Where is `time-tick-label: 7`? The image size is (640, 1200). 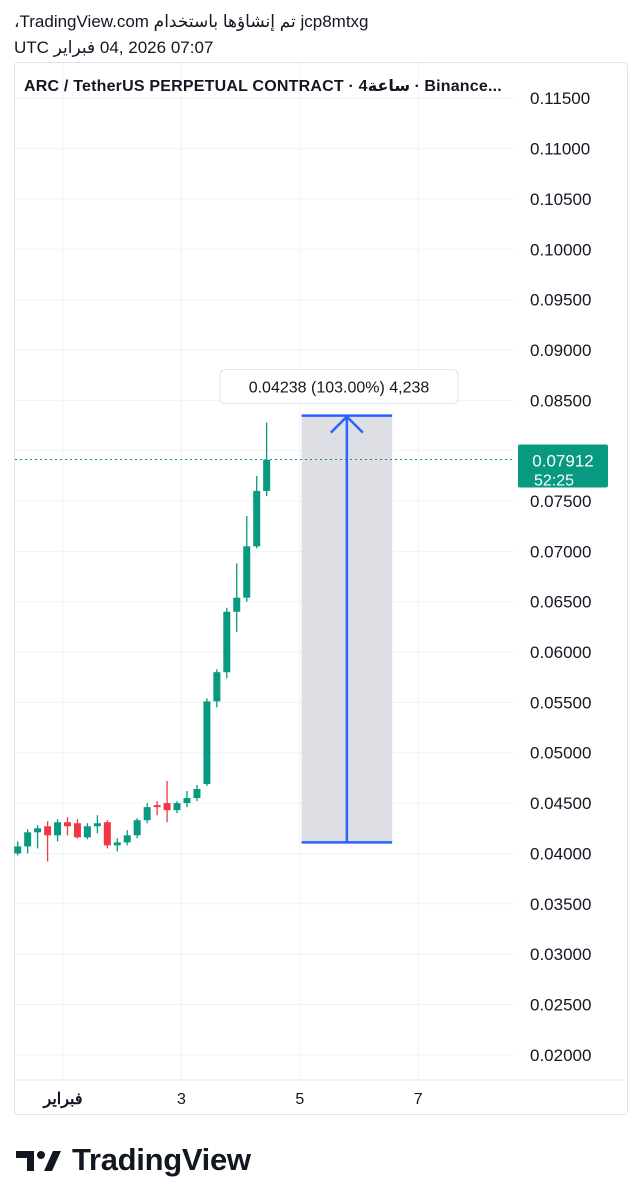 time-tick-label: 7 is located at coordinates (418, 1099).